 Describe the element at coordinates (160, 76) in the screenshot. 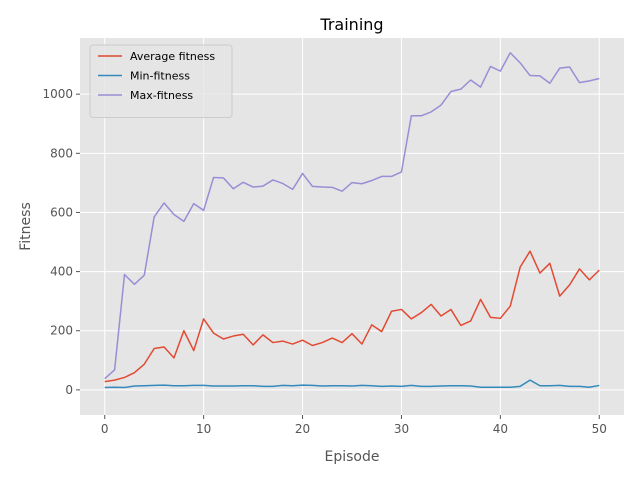

I see `legend-label: Min-fitness` at that location.